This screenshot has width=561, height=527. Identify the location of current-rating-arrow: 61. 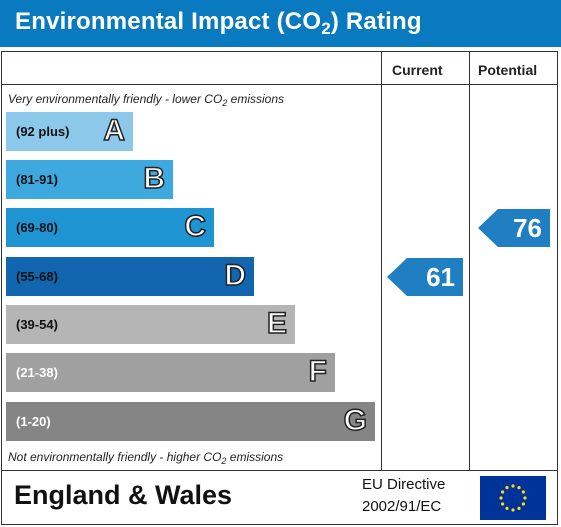
(425, 277).